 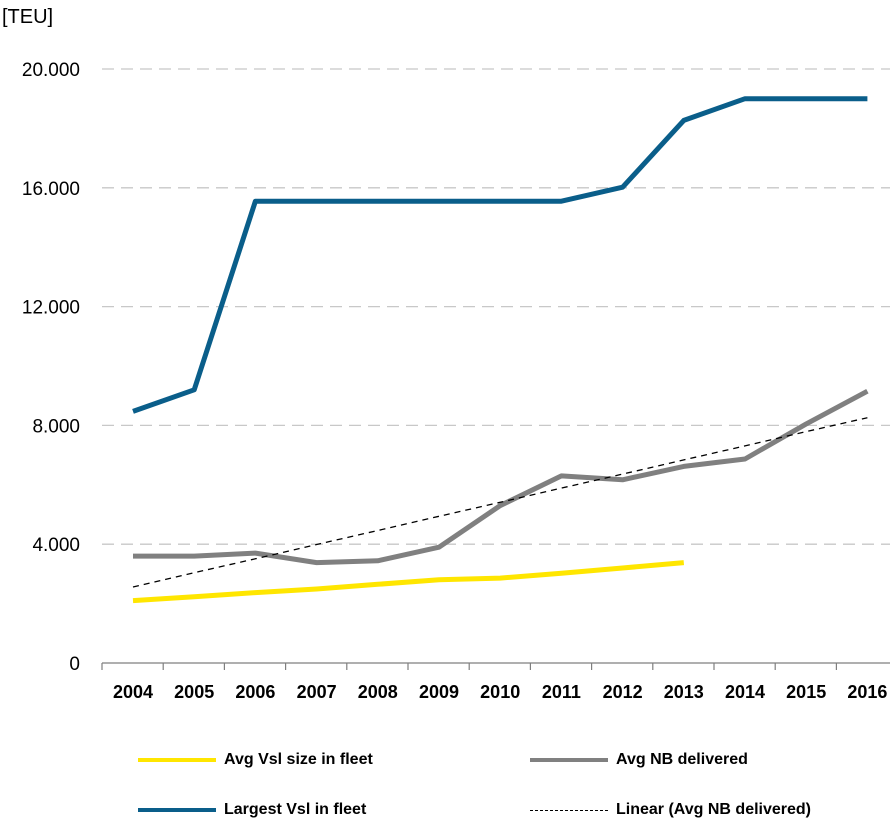 I want to click on y-tick-label: 20.000, so click(x=51, y=70).